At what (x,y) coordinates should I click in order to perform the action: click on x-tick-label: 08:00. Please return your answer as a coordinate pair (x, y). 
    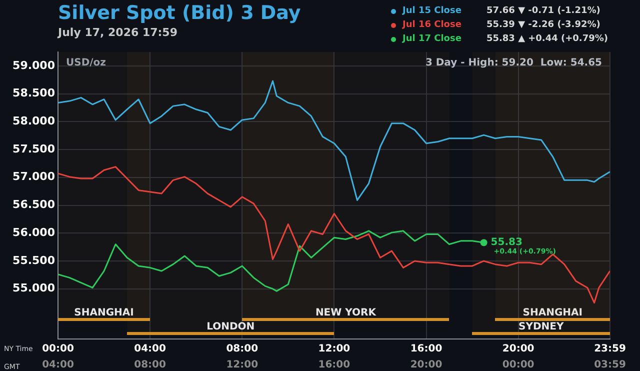
    Looking at the image, I should click on (242, 349).